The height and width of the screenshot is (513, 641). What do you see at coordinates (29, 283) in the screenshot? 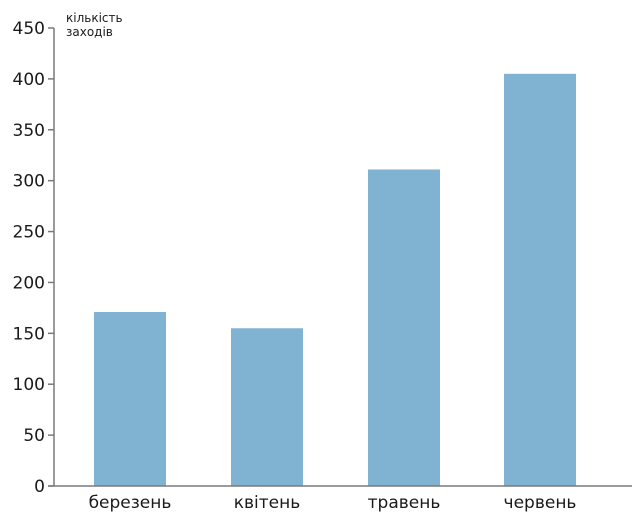
I see `y-tick-label: 200` at bounding box center [29, 283].